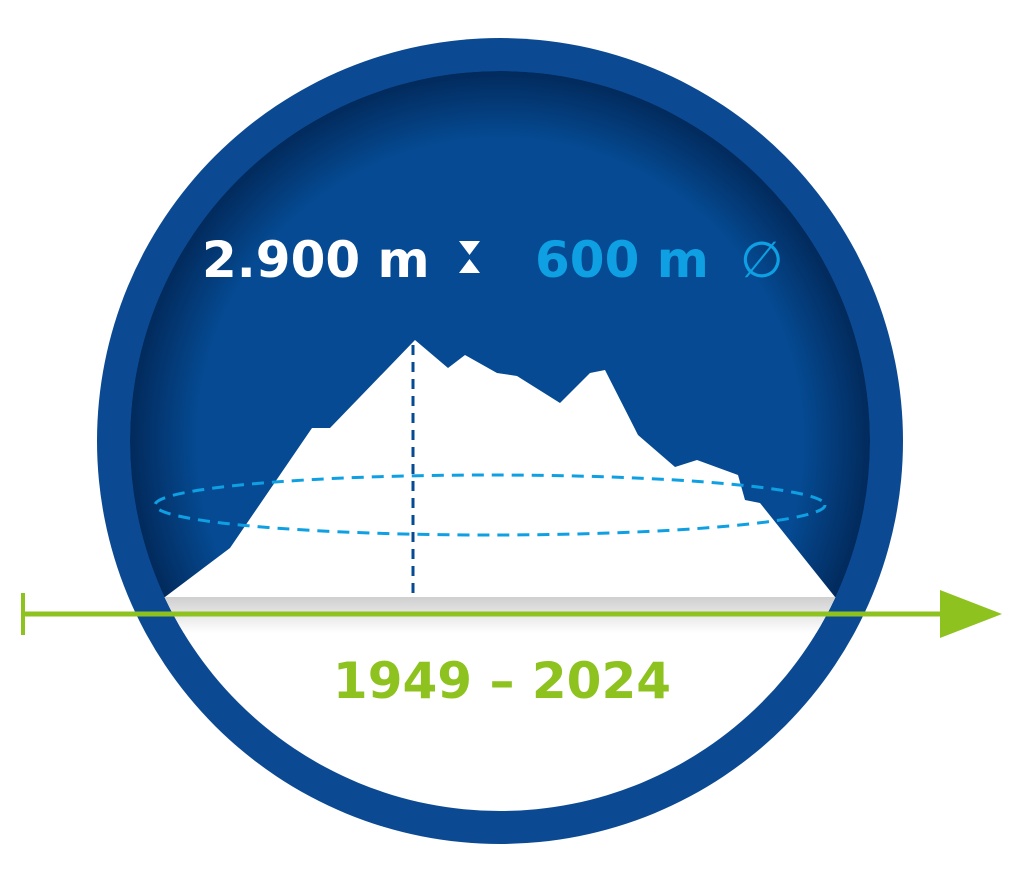 The width and height of the screenshot is (1024, 881). What do you see at coordinates (502, 681) in the screenshot?
I see `period-label: 1949 – 2024` at bounding box center [502, 681].